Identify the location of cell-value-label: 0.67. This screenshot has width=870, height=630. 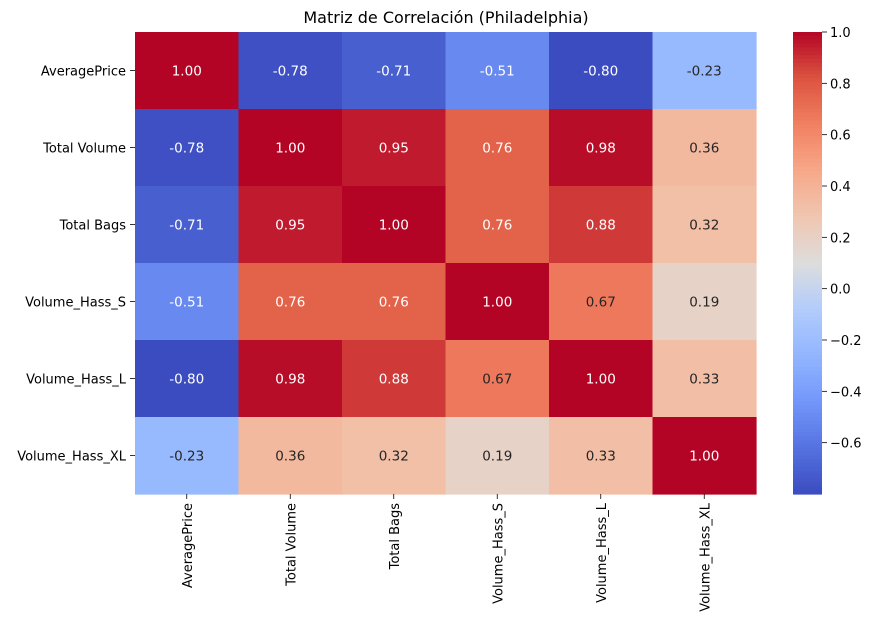
(601, 303).